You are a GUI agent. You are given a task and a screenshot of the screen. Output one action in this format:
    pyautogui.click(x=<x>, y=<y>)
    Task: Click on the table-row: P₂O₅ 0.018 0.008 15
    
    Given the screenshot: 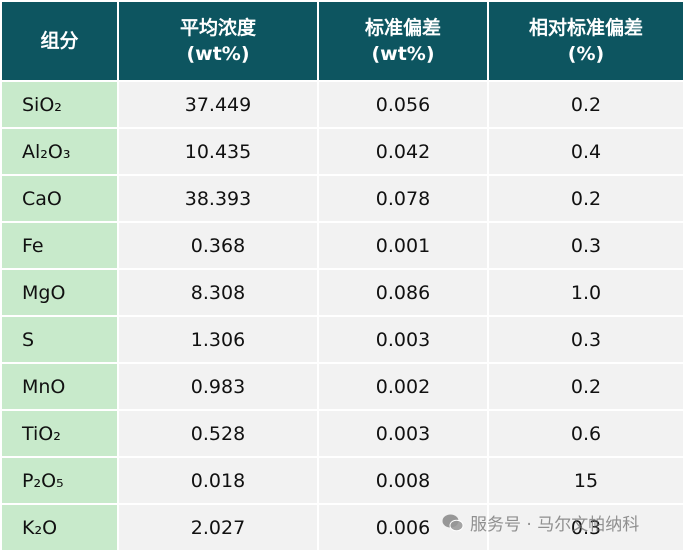 What is the action you would take?
    pyautogui.click(x=341, y=480)
    